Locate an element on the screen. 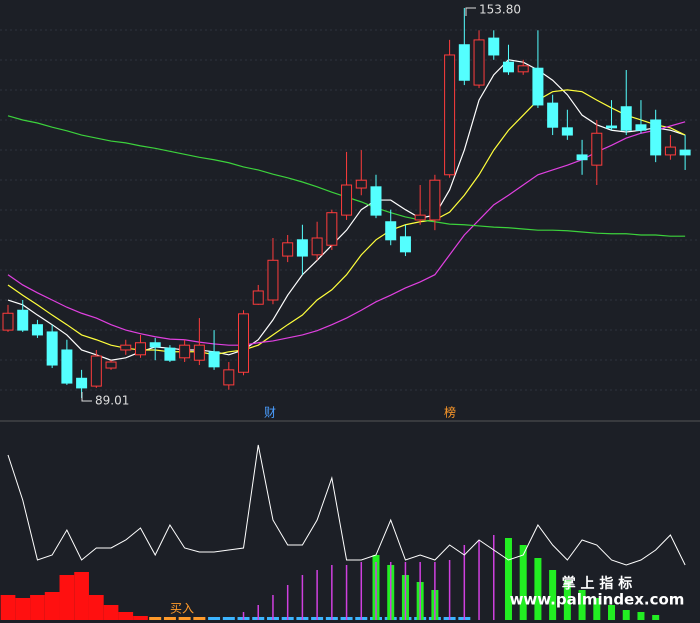  watermark: 掌 上 指 标 is located at coordinates (597, 583).